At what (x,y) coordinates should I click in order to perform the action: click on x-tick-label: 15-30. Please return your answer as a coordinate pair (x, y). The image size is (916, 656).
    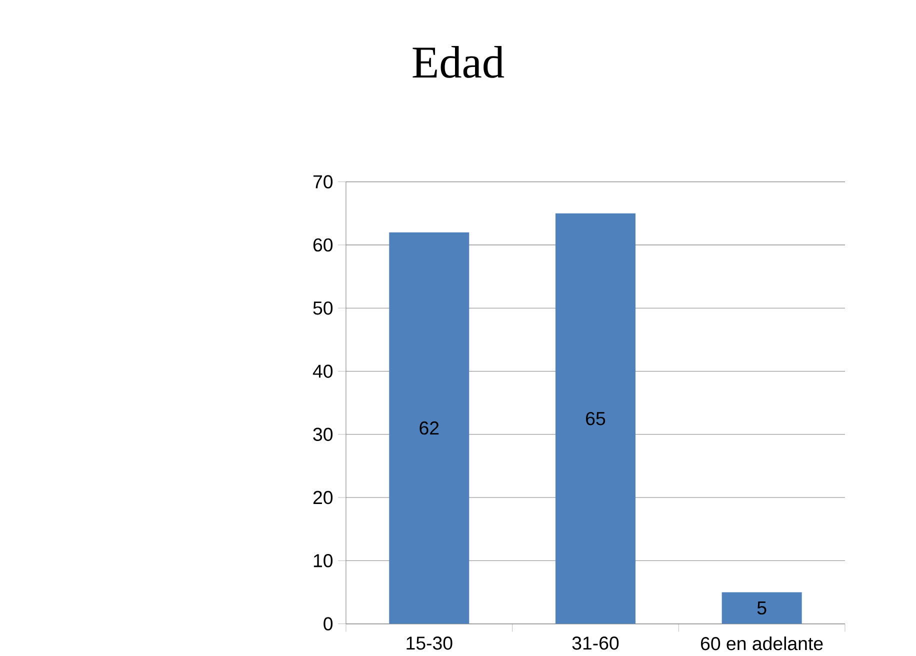
    Looking at the image, I should click on (429, 643).